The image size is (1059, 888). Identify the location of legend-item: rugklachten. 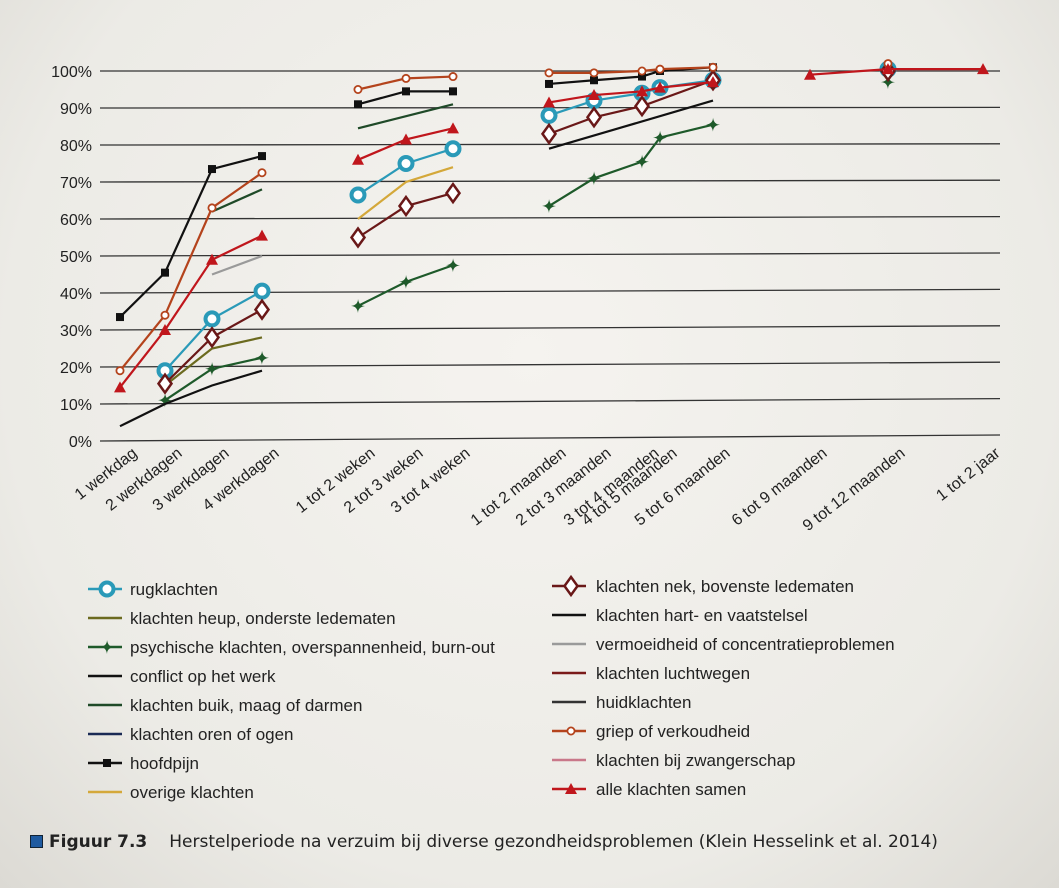
(153, 589).